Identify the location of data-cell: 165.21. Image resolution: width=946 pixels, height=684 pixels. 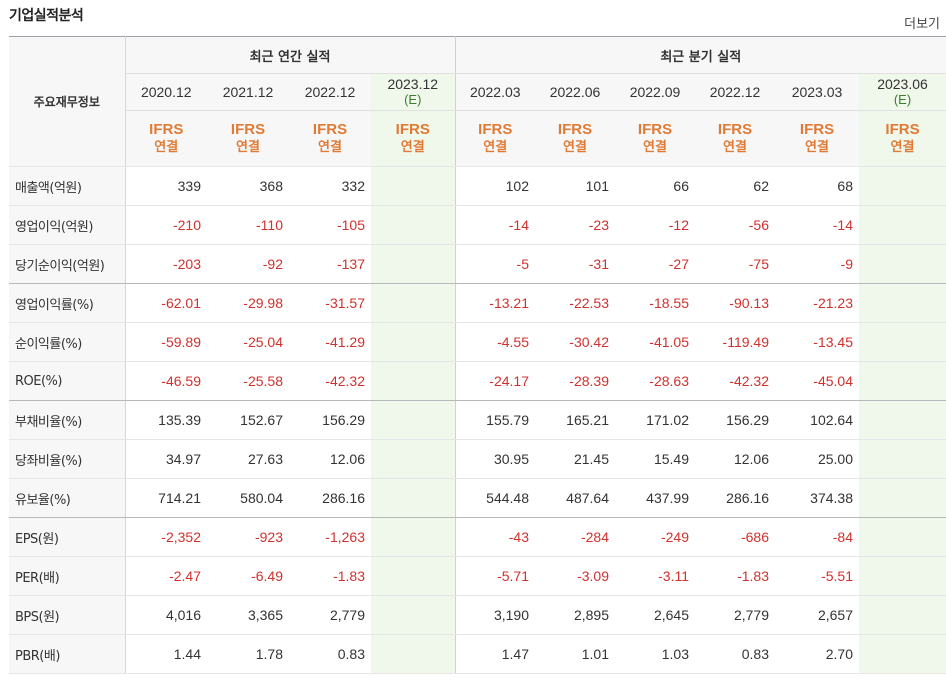
(575, 420).